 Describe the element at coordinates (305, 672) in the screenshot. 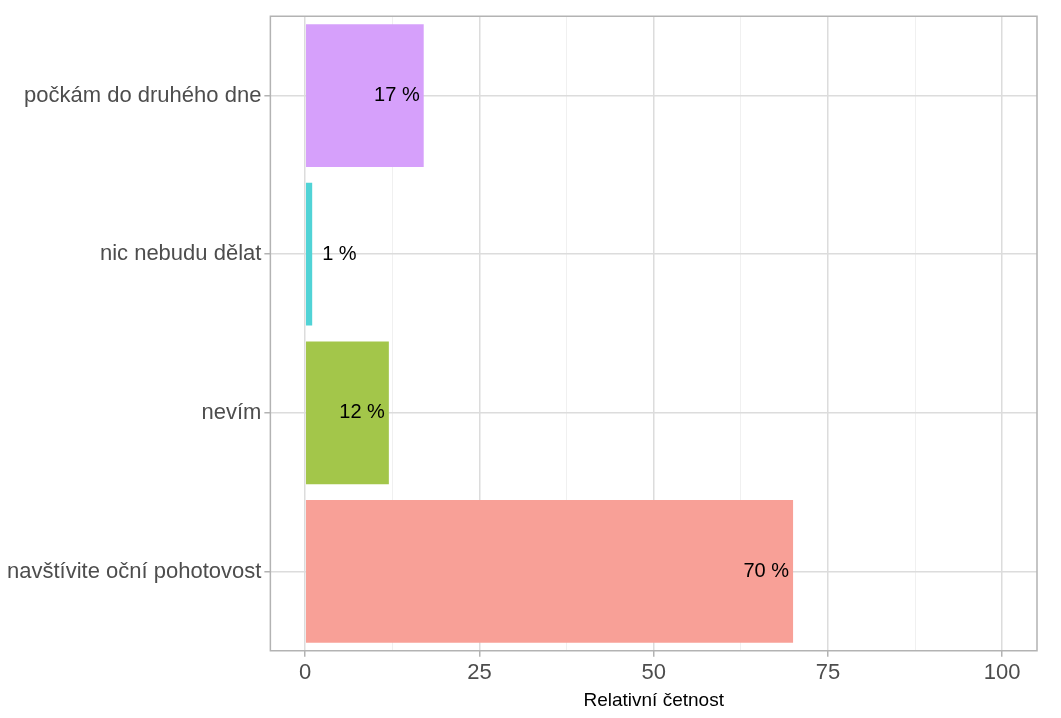

I see `x-tick-label: 0` at that location.